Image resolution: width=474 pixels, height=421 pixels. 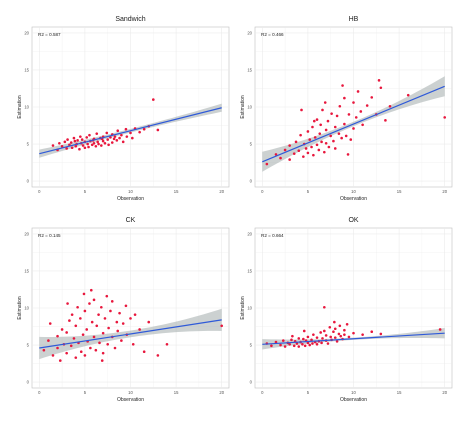 I want to click on panel-title: Sandwich, so click(x=130, y=19).